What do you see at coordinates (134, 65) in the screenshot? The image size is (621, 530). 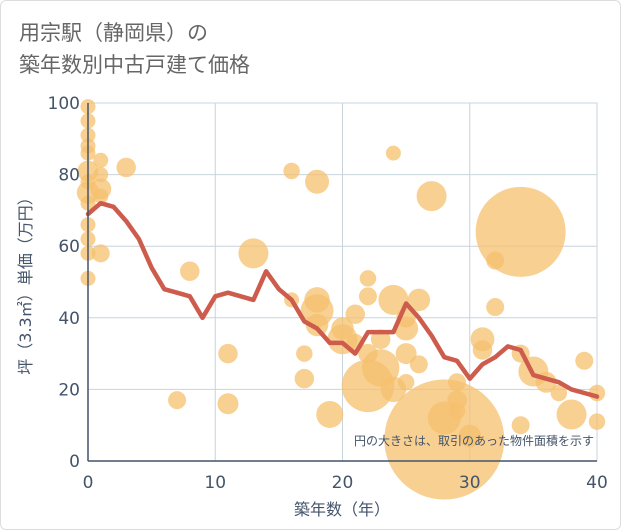 I see `title-line-2: 築年数別中古戸建て価格` at bounding box center [134, 65].